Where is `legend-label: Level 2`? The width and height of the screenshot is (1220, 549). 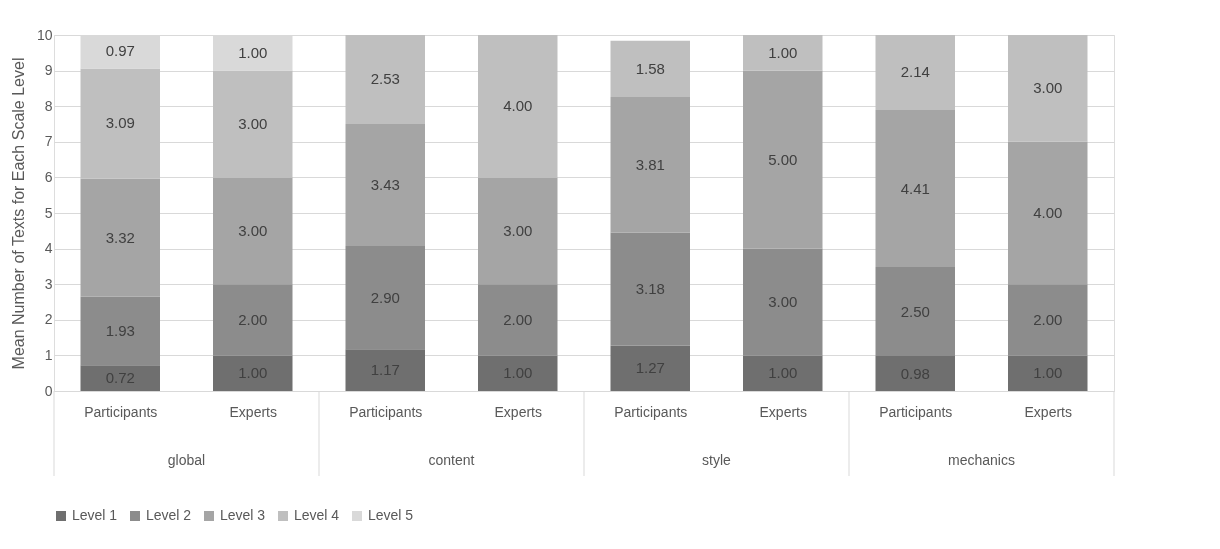
legend-label: Level 2 is located at coordinates (169, 515).